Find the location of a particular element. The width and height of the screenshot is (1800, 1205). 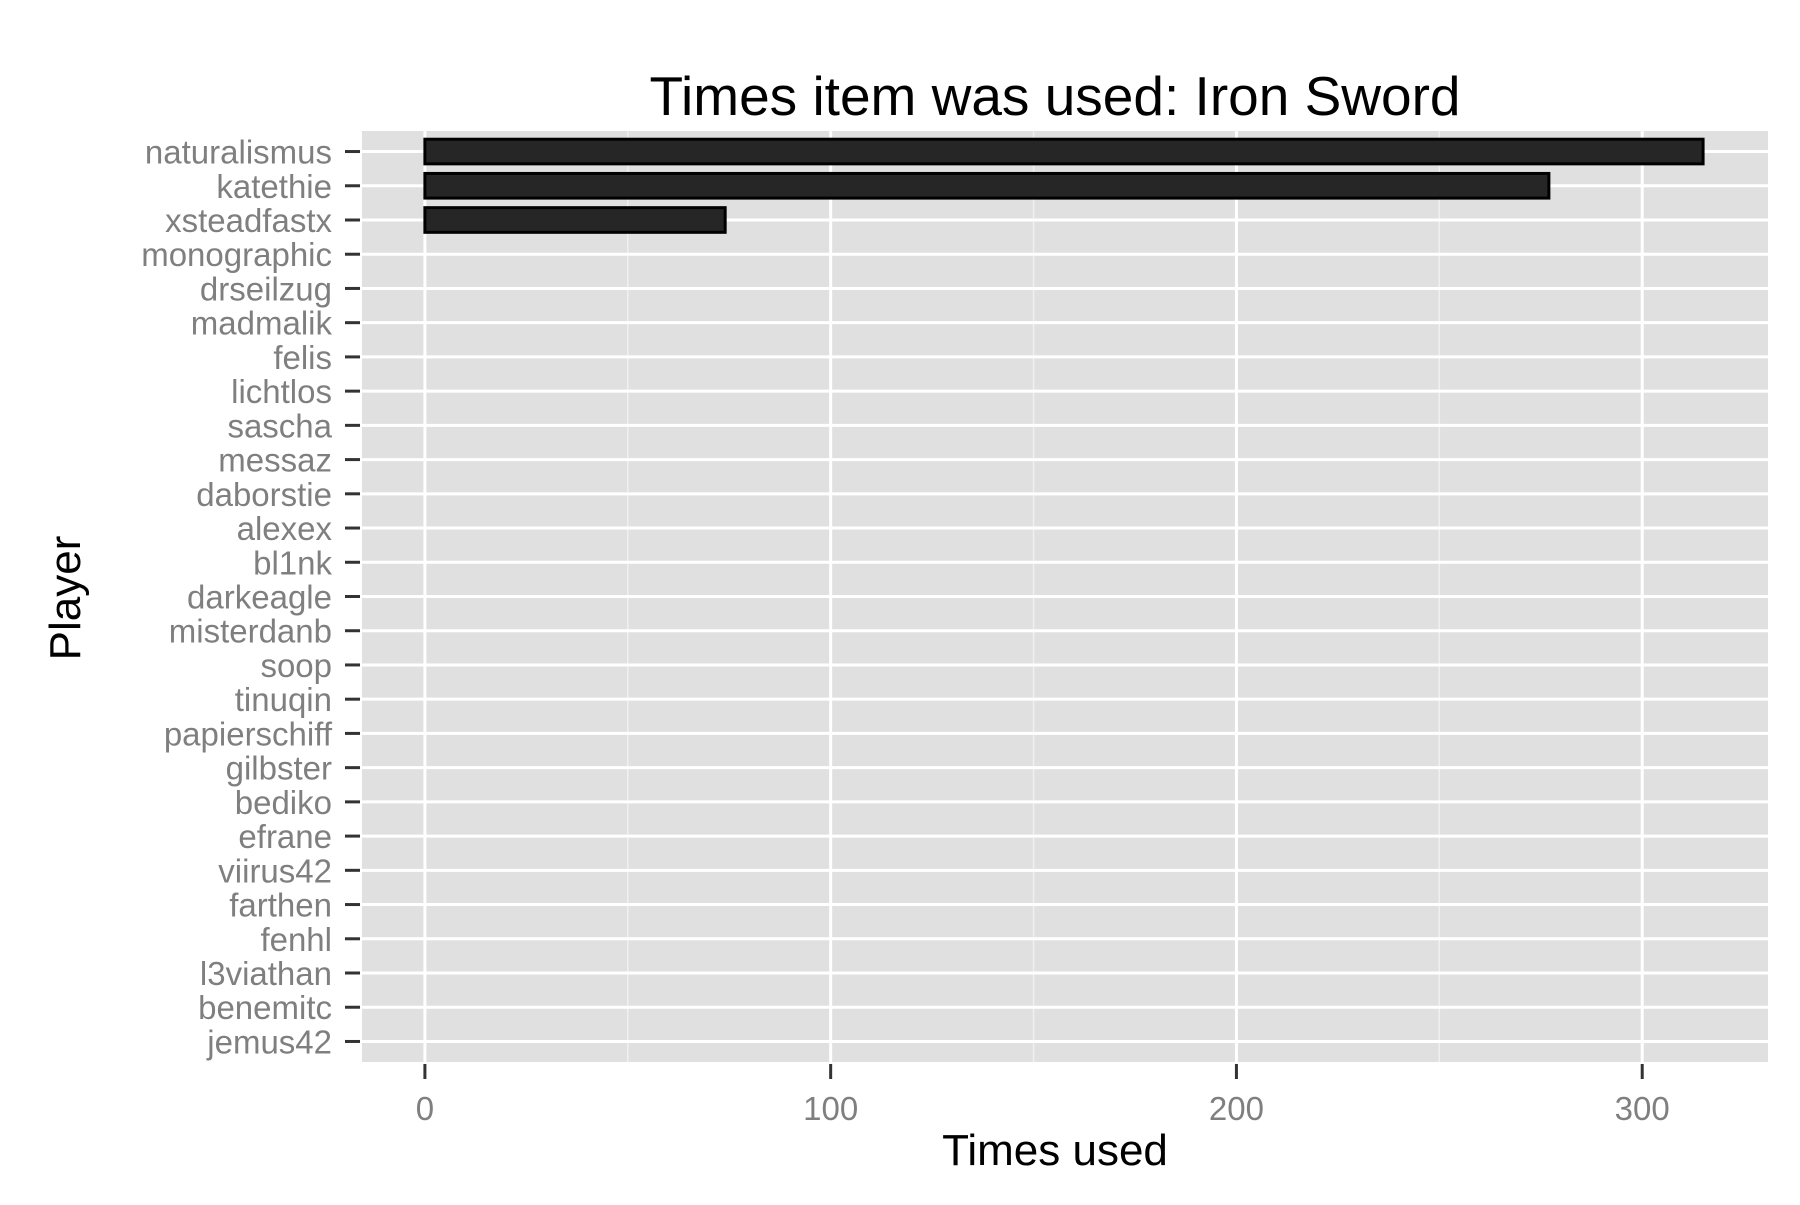

y-tick-label: soop is located at coordinates (296, 665).